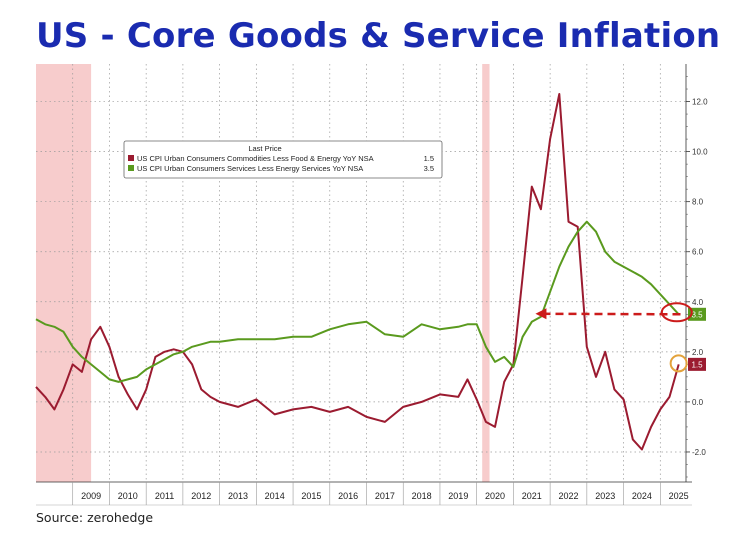 The width and height of the screenshot is (740, 542). What do you see at coordinates (568, 496) in the screenshot?
I see `x-tick-label: 2022` at bounding box center [568, 496].